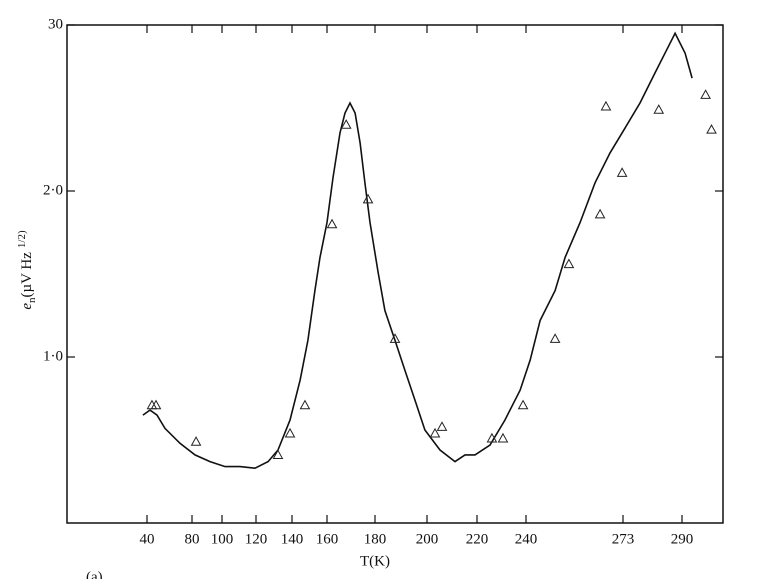  I want to click on x-tick-label: 180, so click(375, 539).